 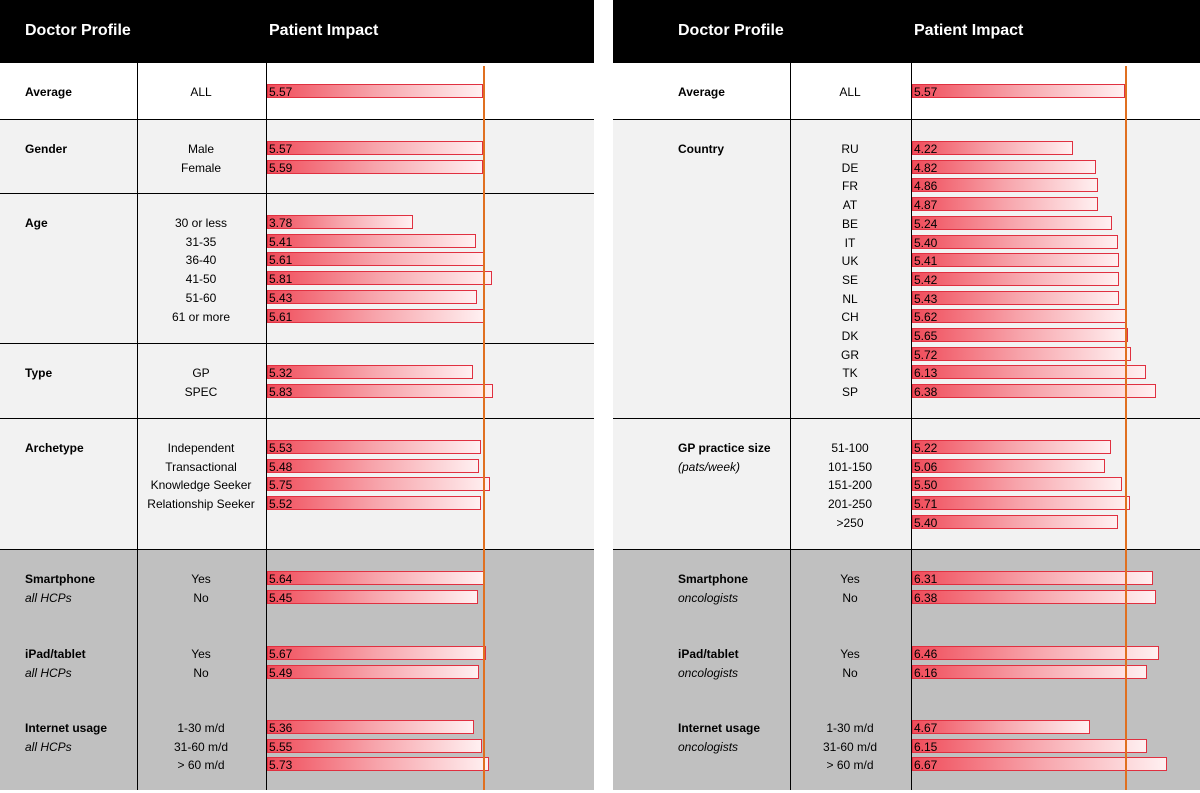 I want to click on category-label: NL, so click(x=850, y=298).